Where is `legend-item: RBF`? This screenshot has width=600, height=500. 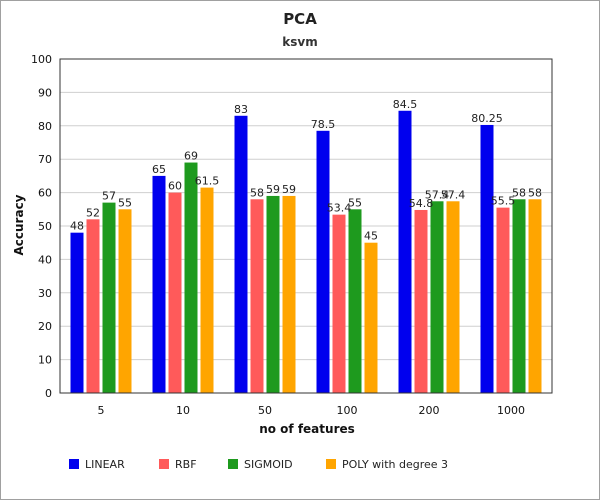
legend-item: RBF is located at coordinates (178, 464).